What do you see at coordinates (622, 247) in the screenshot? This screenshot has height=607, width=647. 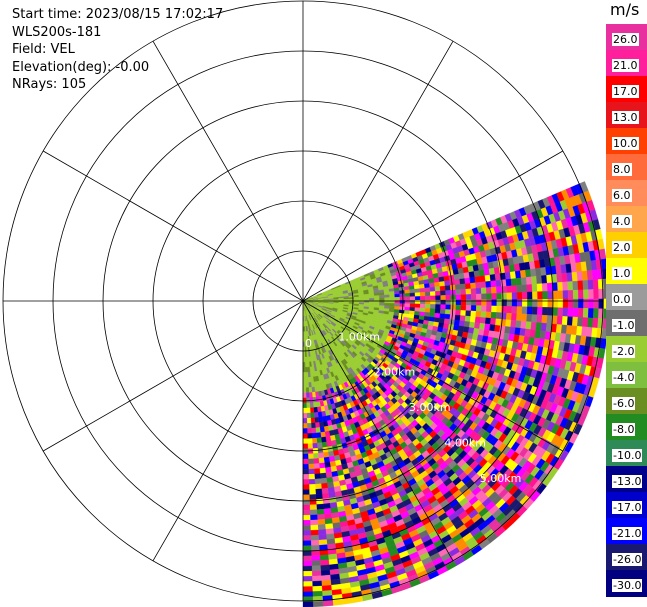 I see `colorbar-tick-label: 2.0` at bounding box center [622, 247].